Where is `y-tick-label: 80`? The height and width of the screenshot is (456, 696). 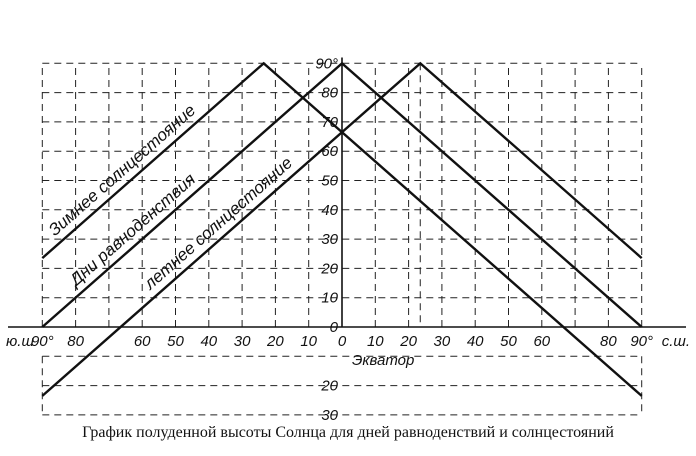
y-tick-label: 80 is located at coordinates (329, 93).